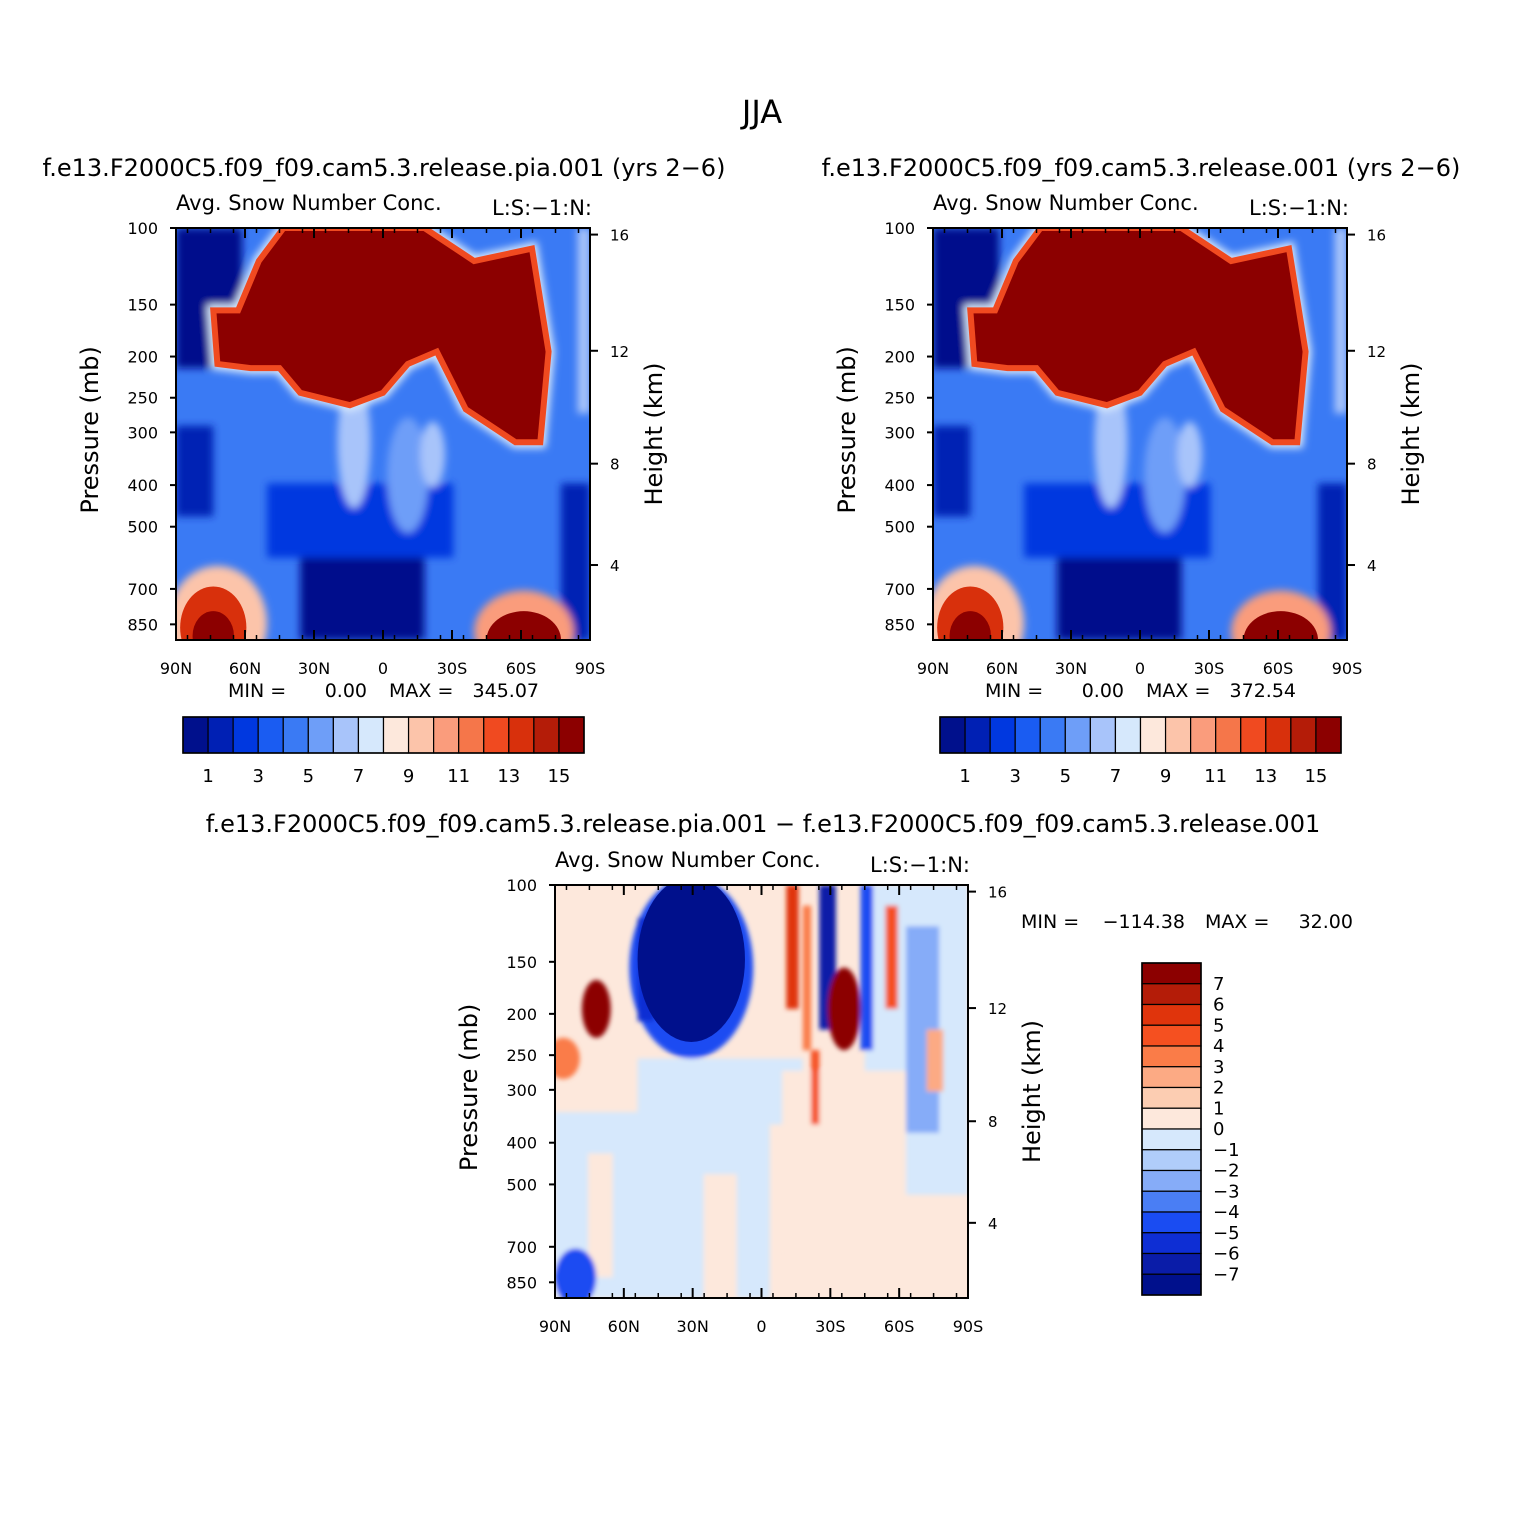 Image resolution: width=1524 pixels, height=1524 pixels. Describe the element at coordinates (964, 776) in the screenshot. I see `panel-2-colorbar-label: 1` at that location.